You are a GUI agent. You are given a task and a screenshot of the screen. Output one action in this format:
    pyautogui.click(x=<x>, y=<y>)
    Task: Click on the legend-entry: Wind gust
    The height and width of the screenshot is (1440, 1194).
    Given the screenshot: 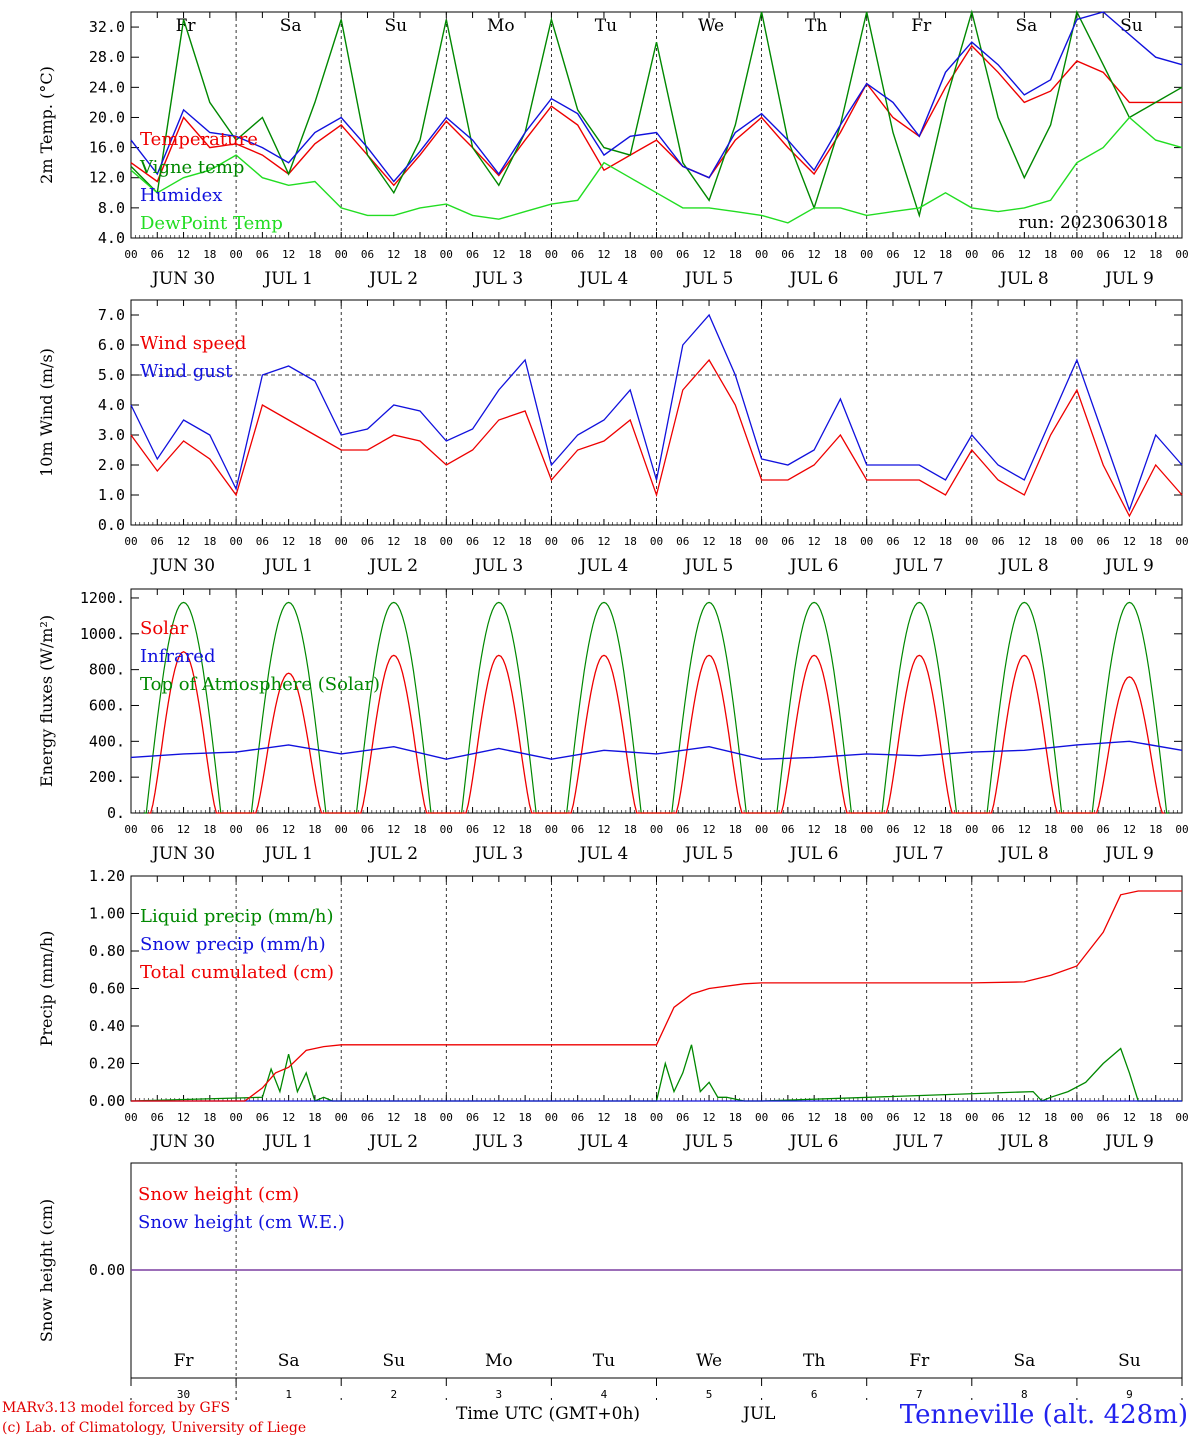 What is the action you would take?
    pyautogui.click(x=186, y=371)
    